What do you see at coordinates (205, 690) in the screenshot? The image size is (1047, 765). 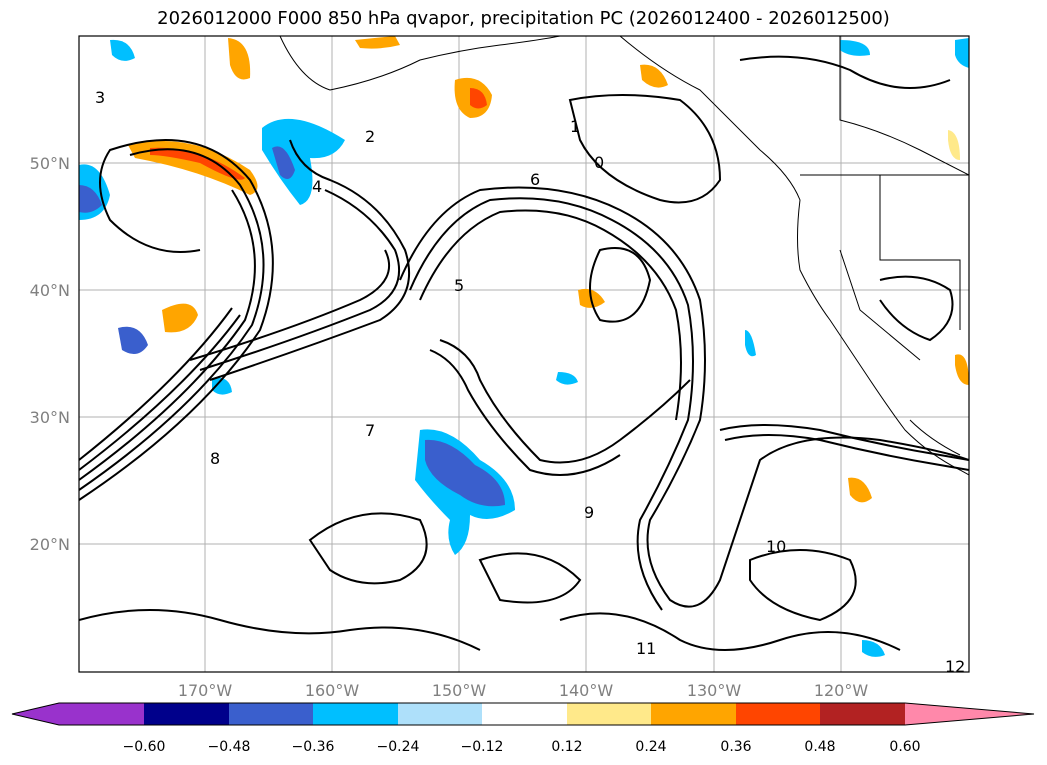 I see `lon-label-170w: 170°W` at bounding box center [205, 690].